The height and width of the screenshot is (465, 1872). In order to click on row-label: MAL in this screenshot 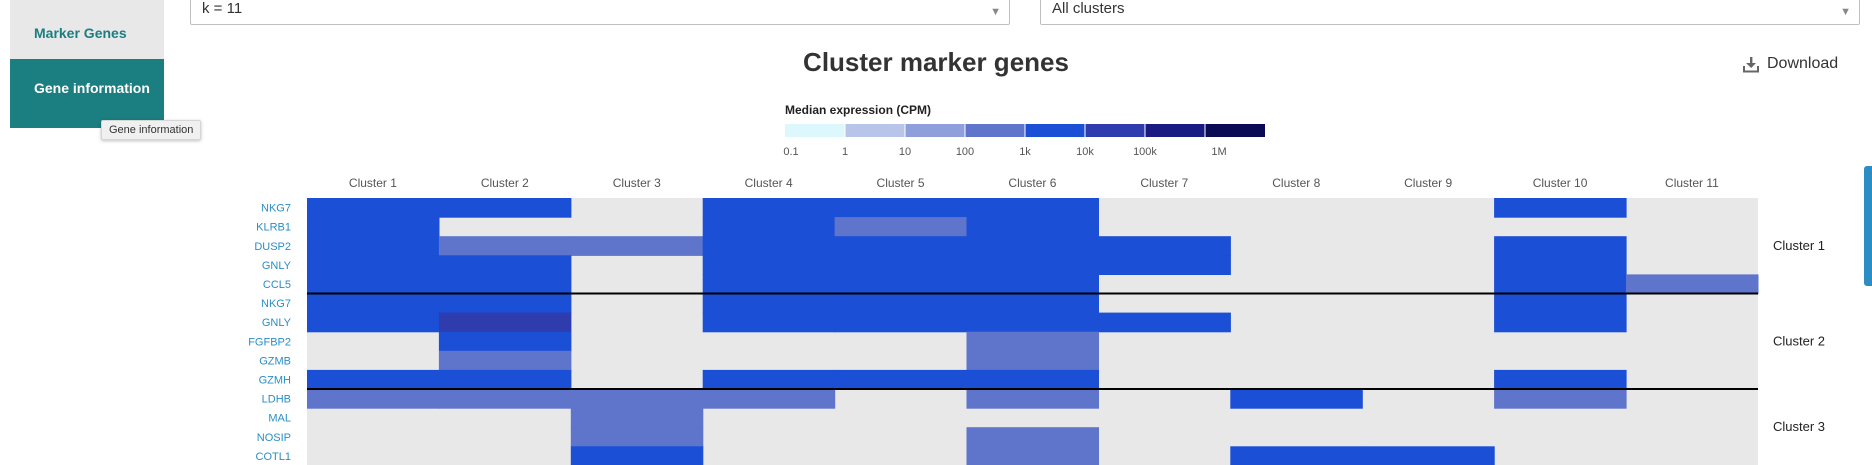, I will do `click(279, 419)`.